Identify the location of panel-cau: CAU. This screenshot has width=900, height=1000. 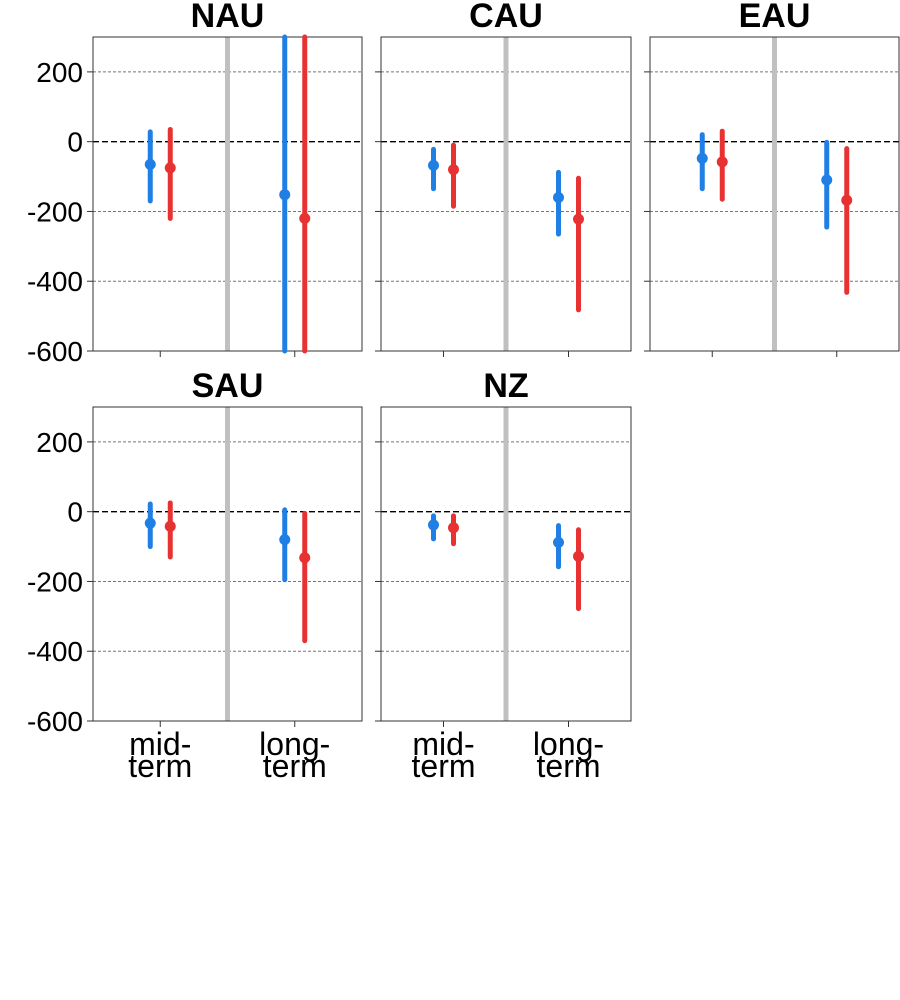
(503, 178).